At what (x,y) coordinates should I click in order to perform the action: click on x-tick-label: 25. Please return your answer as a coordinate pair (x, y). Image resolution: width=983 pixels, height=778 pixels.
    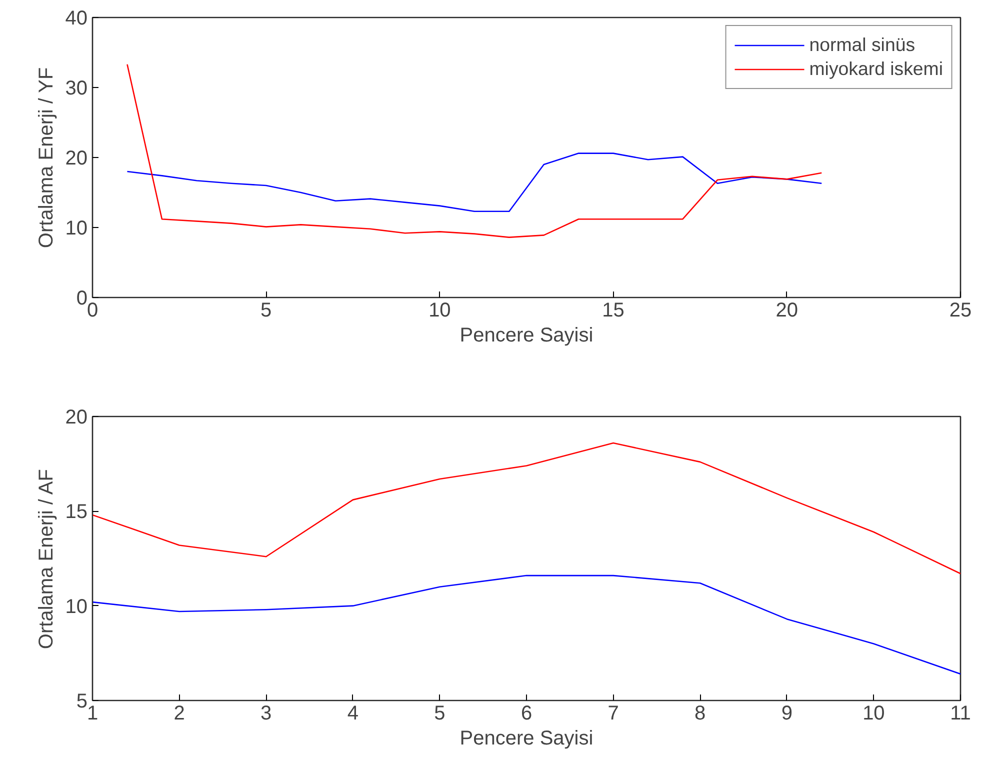
    Looking at the image, I should click on (960, 311).